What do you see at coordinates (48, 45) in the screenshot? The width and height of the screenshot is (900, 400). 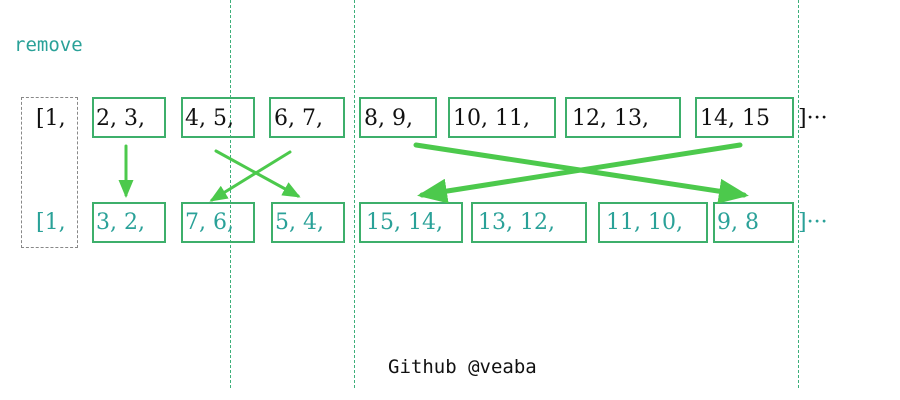 I see `diagram-title: remove` at bounding box center [48, 45].